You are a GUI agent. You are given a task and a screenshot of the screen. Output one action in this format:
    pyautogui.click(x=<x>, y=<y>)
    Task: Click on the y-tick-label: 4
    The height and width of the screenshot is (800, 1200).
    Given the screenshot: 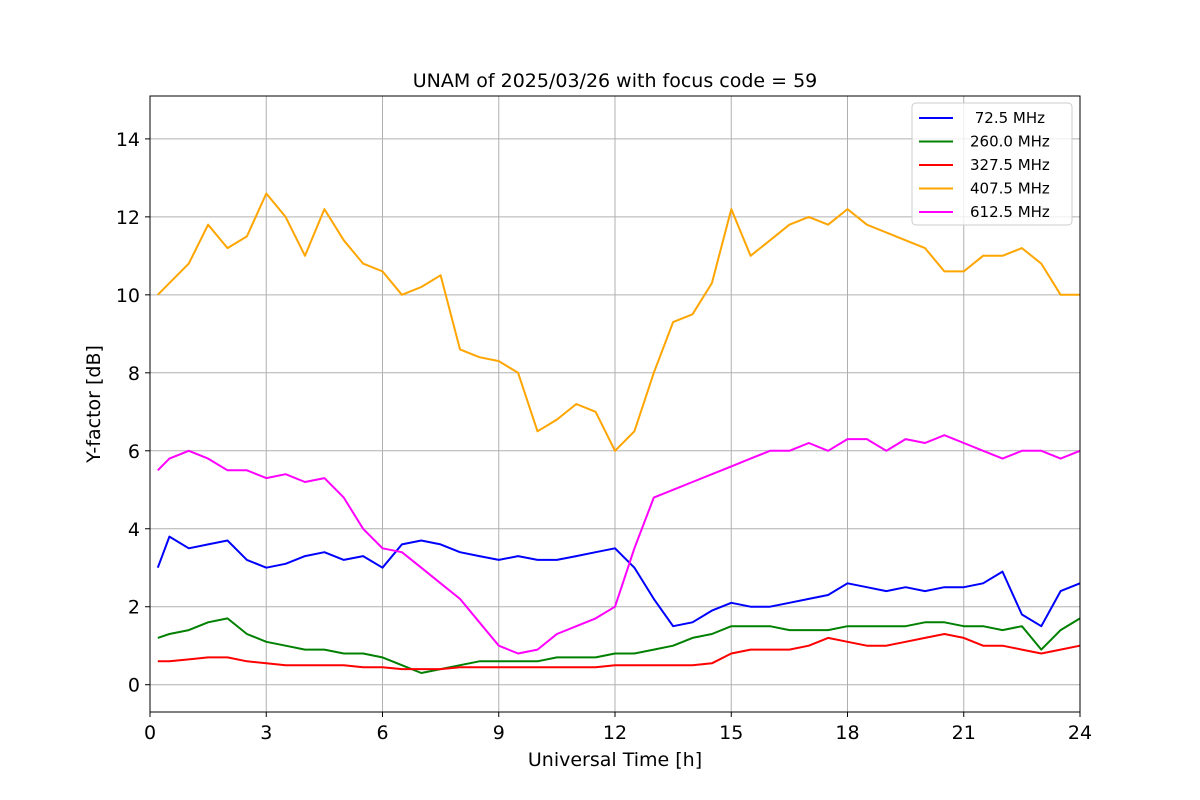 What is the action you would take?
    pyautogui.click(x=134, y=530)
    